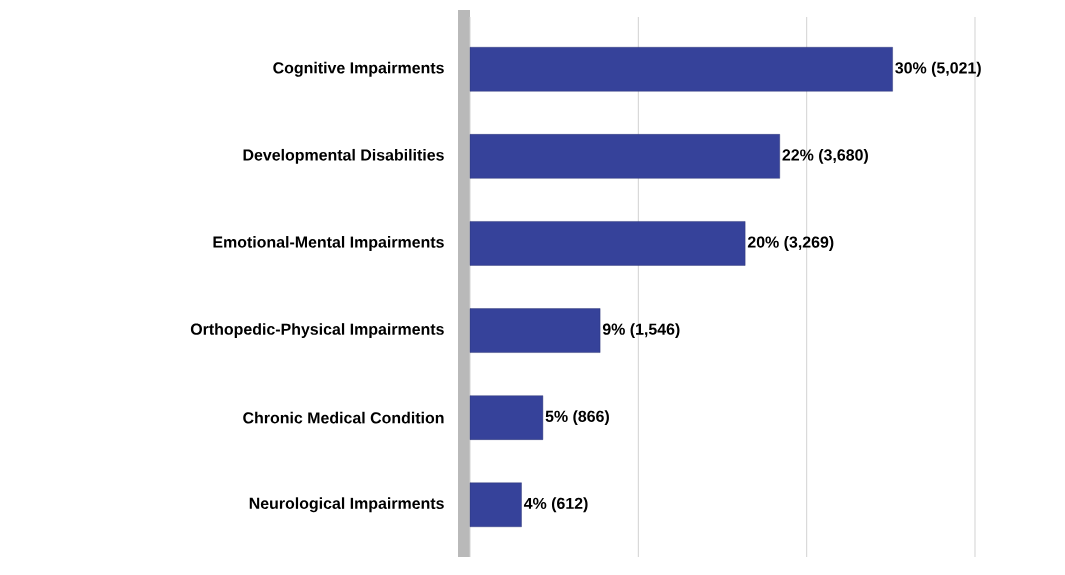  Describe the element at coordinates (343, 417) in the screenshot. I see `y-tick-label: Chronic Medical Condition` at that location.